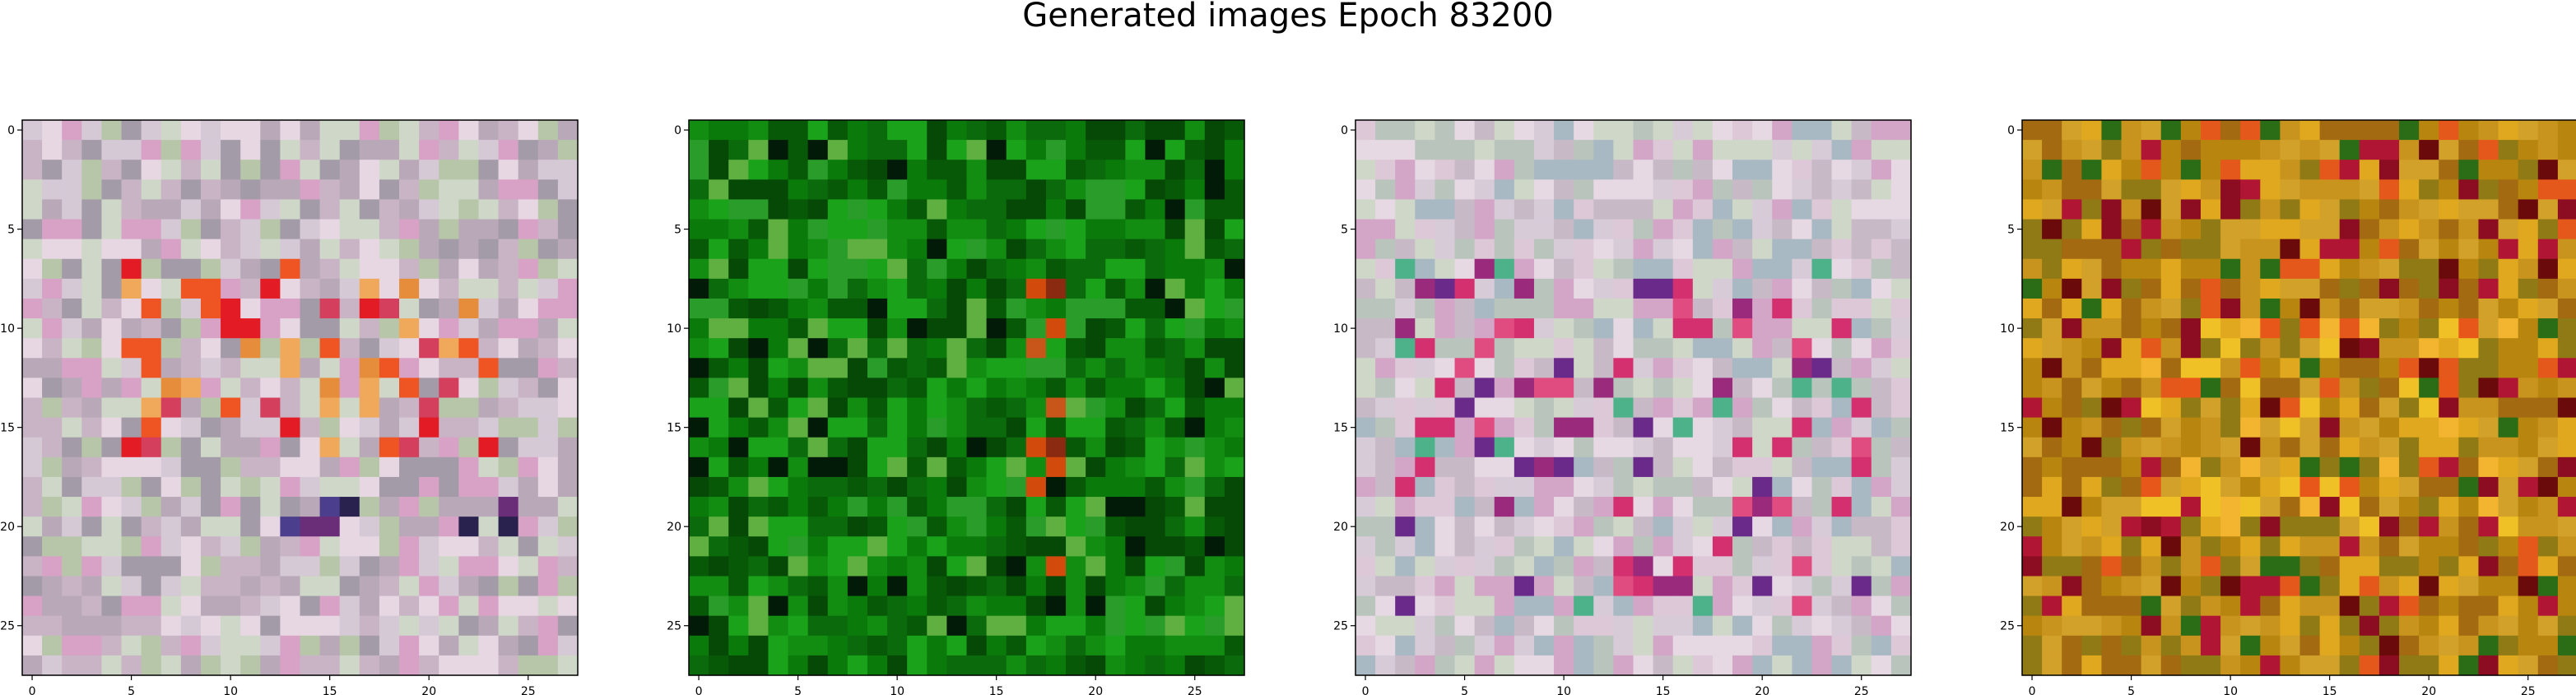 Image resolution: width=2576 pixels, height=695 pixels. What do you see at coordinates (2230, 690) in the screenshot?
I see `x-tick-label: 10` at bounding box center [2230, 690].